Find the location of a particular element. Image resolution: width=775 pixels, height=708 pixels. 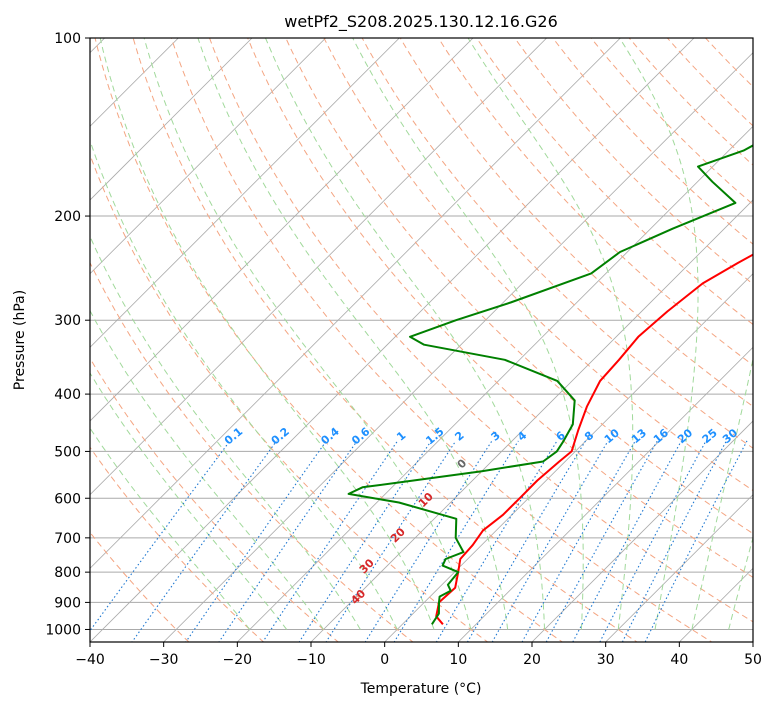

x-tick-label: −30 is located at coordinates (164, 660).